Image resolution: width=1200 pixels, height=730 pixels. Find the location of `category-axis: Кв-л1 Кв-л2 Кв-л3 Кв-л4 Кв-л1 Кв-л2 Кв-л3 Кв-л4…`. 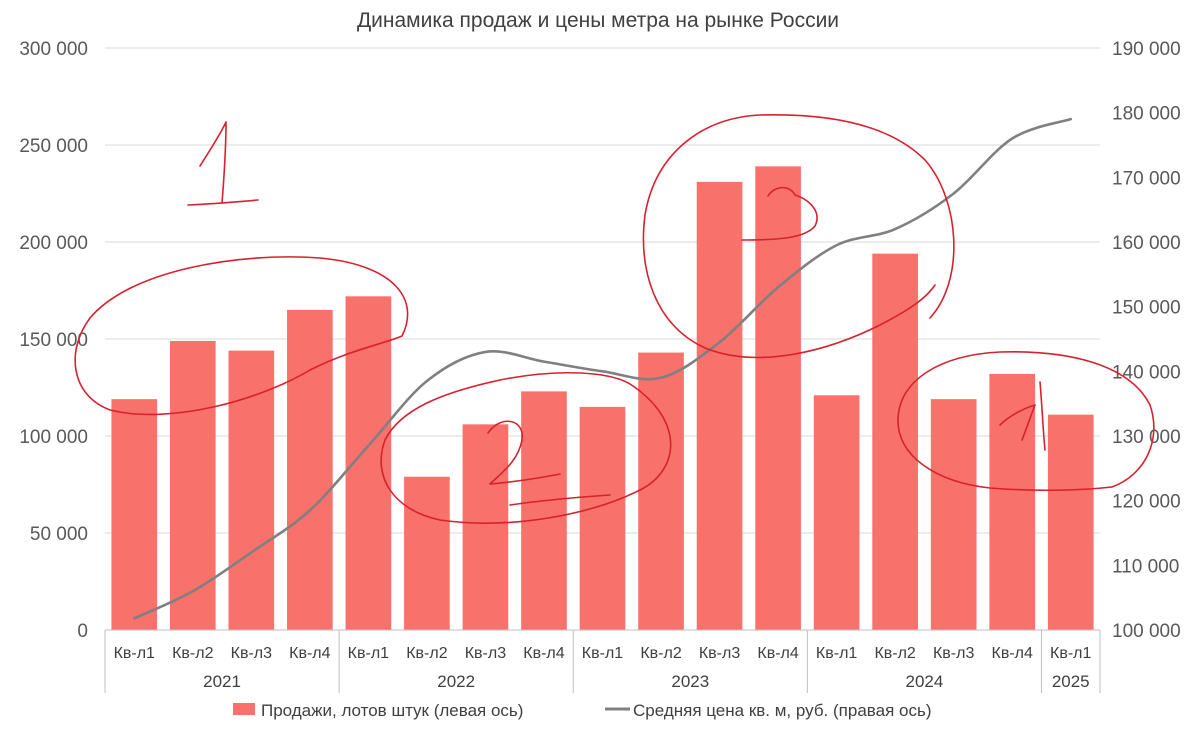

category-axis: Кв-л1 Кв-л2 Кв-л3 Кв-л4 Кв-л1 Кв-л2 Кв-л3 Кв-л4… is located at coordinates (602, 661).